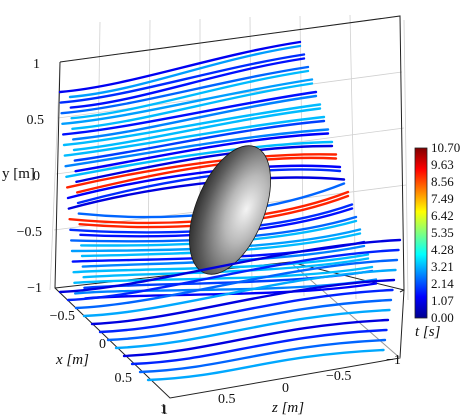 The image size is (474, 417). I want to click on x-tick-label: 0.5, so click(124, 378).